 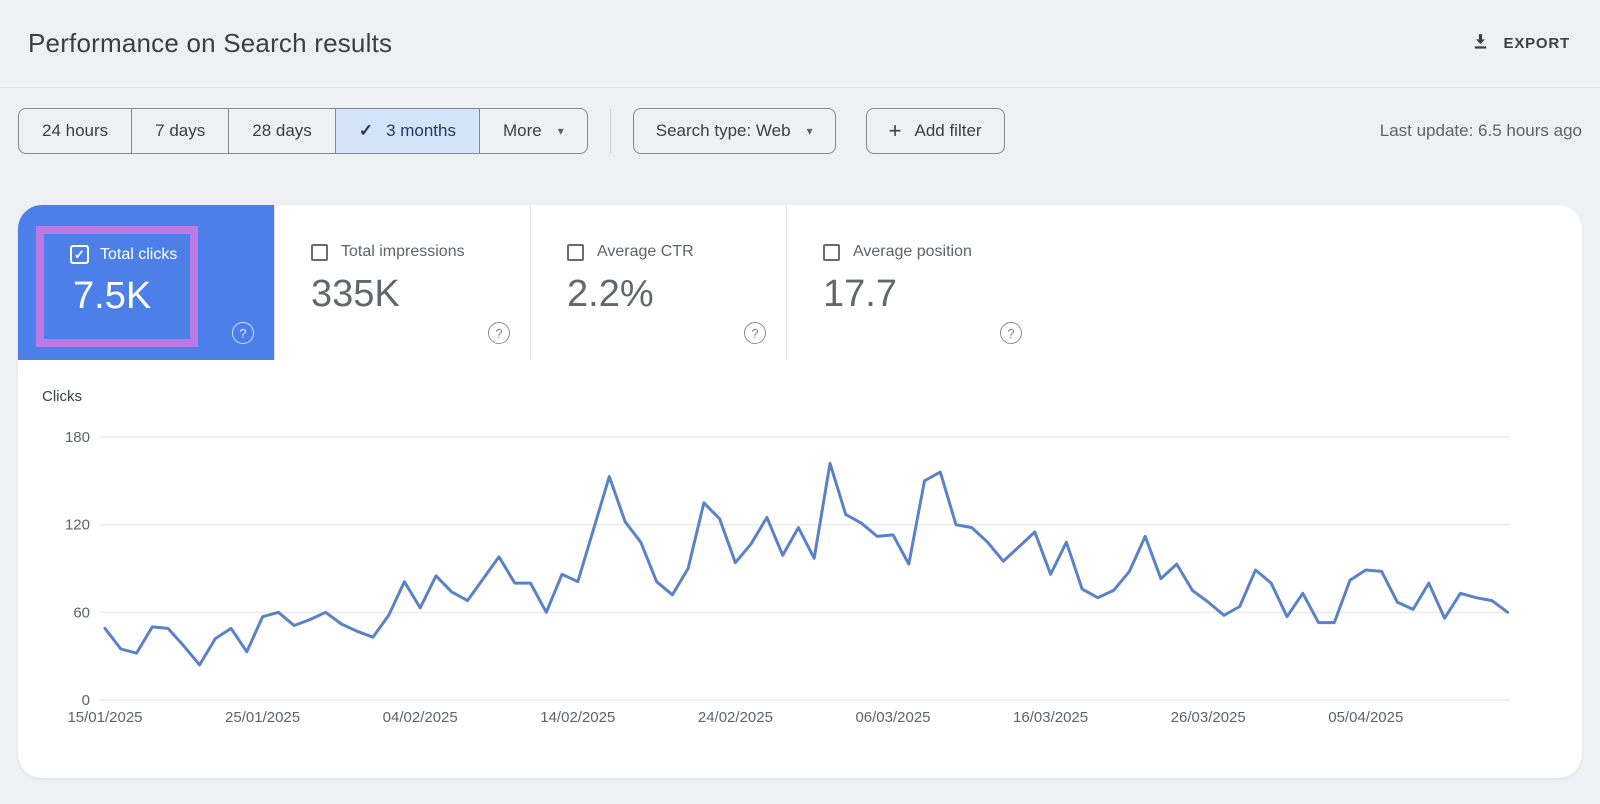 I want to click on metric-label: Total clicks, so click(x=139, y=254).